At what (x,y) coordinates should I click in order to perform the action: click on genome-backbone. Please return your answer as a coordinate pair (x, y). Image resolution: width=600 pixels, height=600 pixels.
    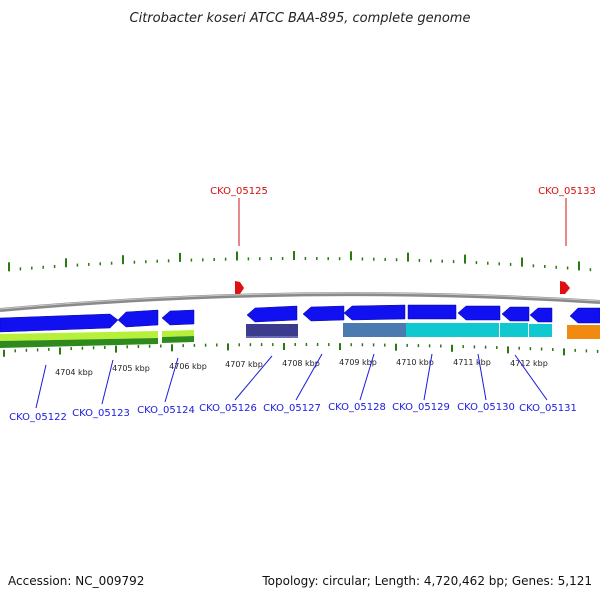
    Looking at the image, I should click on (300, 302).